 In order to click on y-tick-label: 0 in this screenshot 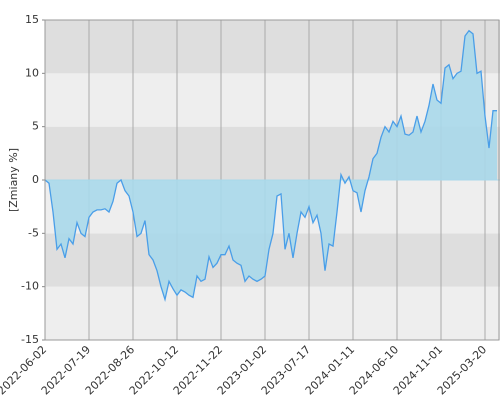, I will do `click(35, 179)`.